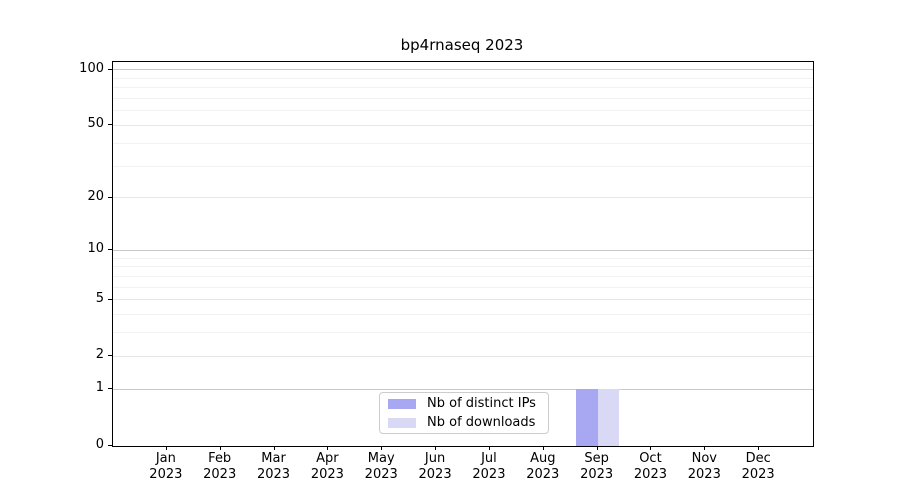 This screenshot has width=900, height=500. I want to click on x-tick-label: Aug 2023, so click(543, 466).